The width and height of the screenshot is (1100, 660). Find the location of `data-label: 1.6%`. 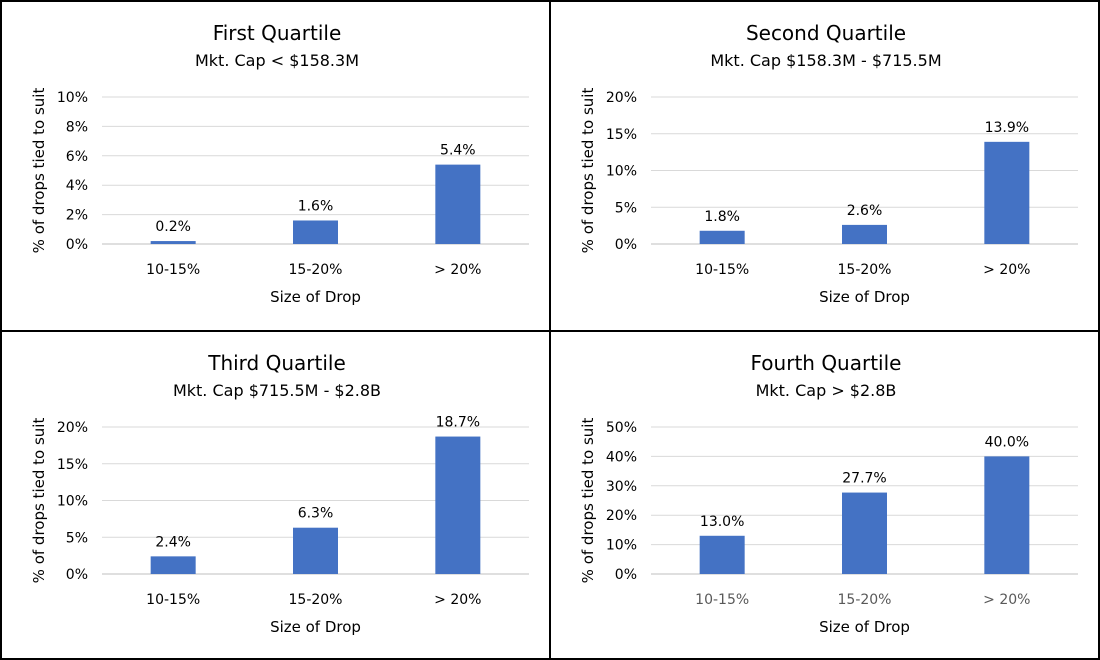

data-label: 1.6% is located at coordinates (316, 206).